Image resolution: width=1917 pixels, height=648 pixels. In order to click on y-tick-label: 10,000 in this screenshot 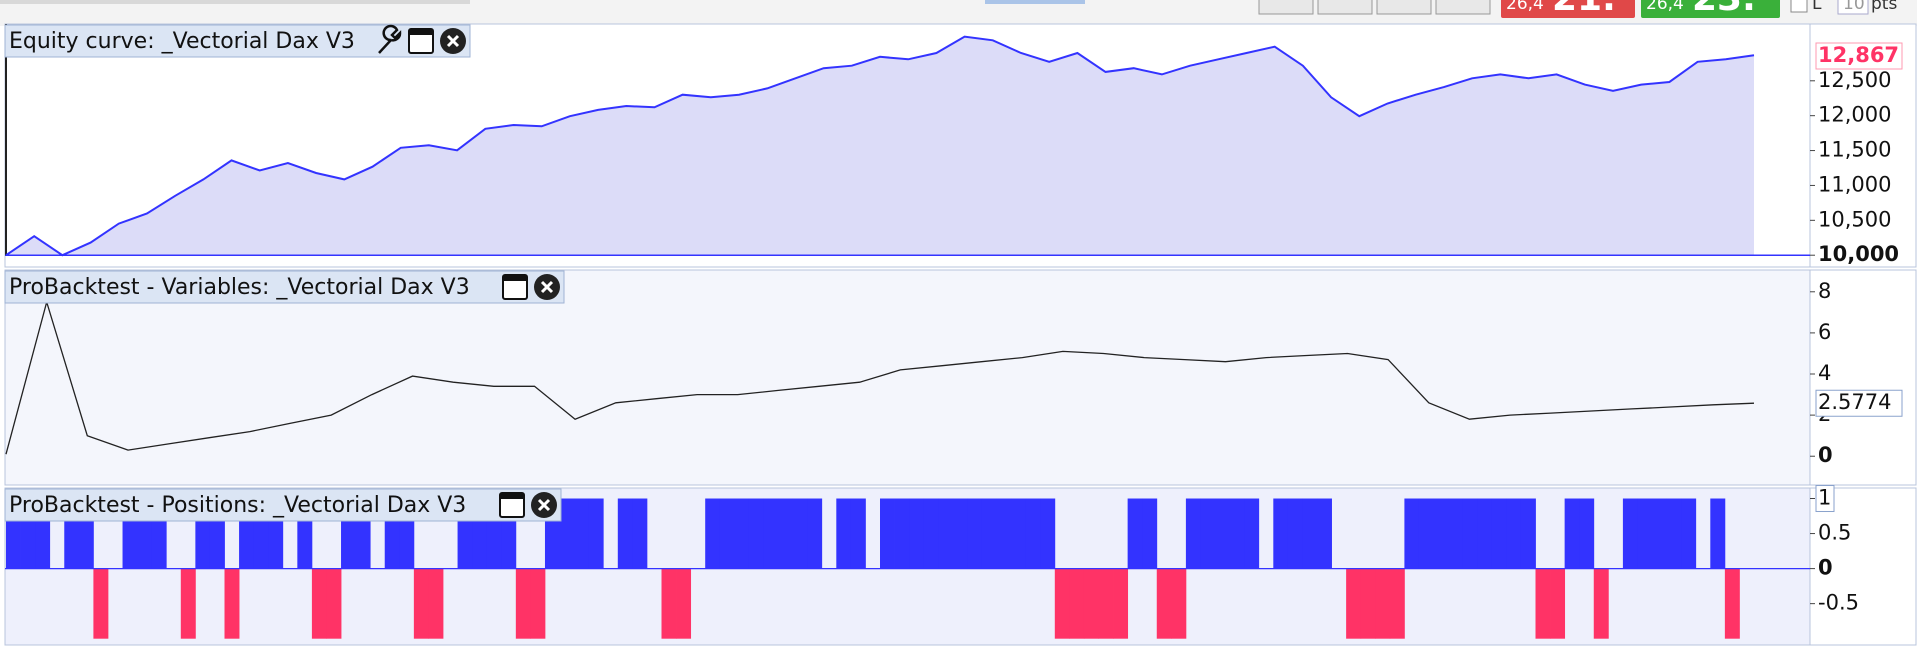, I will do `click(1858, 254)`.